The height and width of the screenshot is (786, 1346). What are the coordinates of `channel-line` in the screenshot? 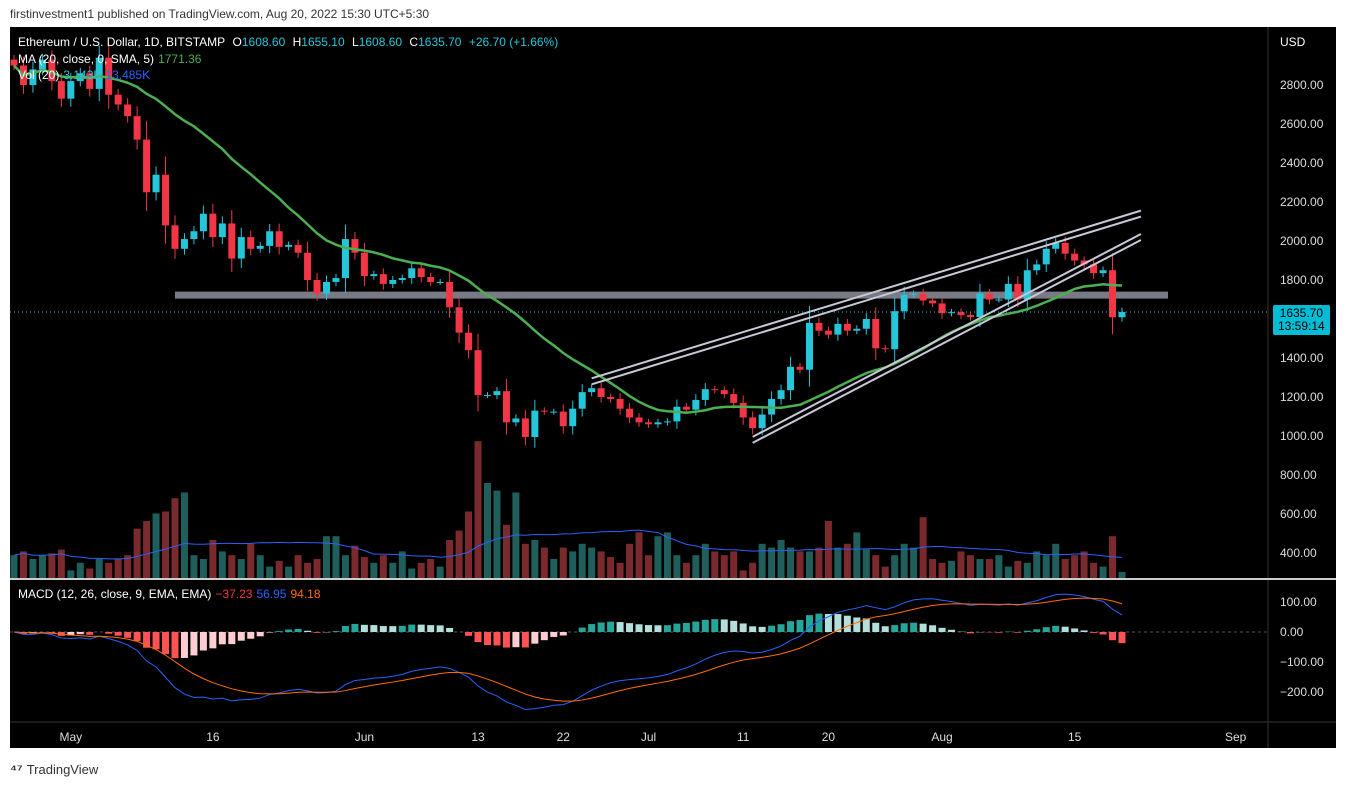 It's located at (866, 300).